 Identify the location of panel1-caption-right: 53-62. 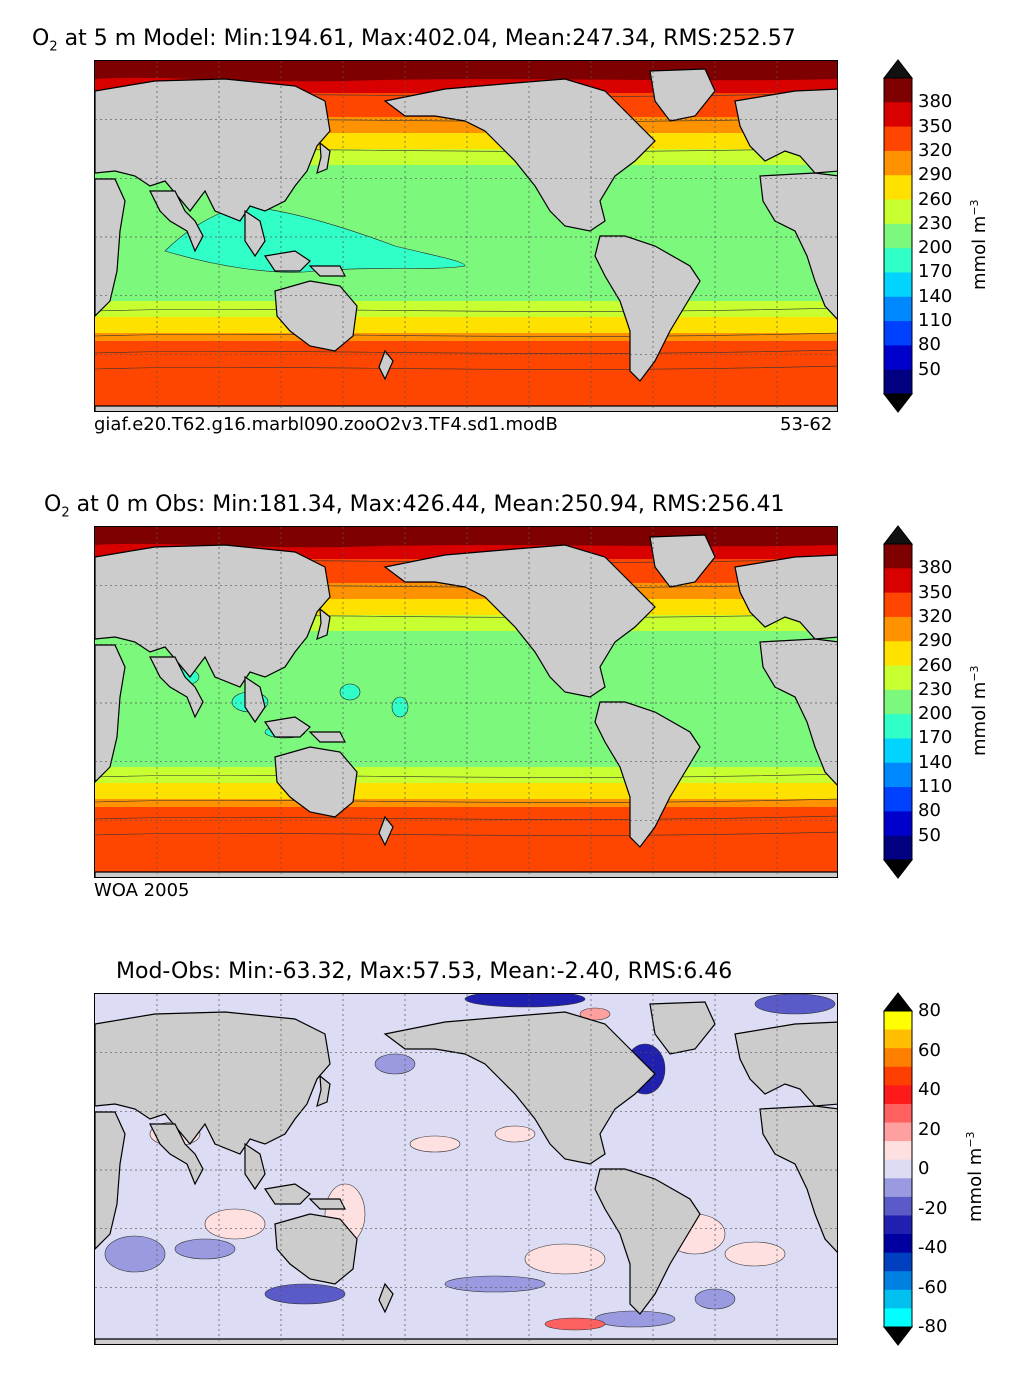
(806, 424).